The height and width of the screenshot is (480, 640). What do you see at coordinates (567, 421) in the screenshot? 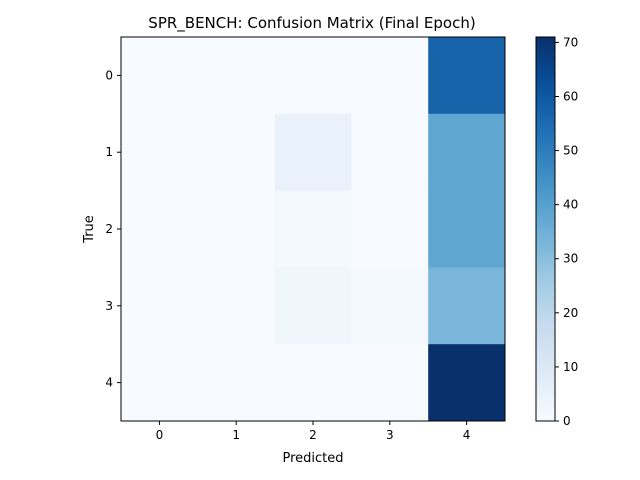
I see `colorbar-tick-label: 0` at bounding box center [567, 421].